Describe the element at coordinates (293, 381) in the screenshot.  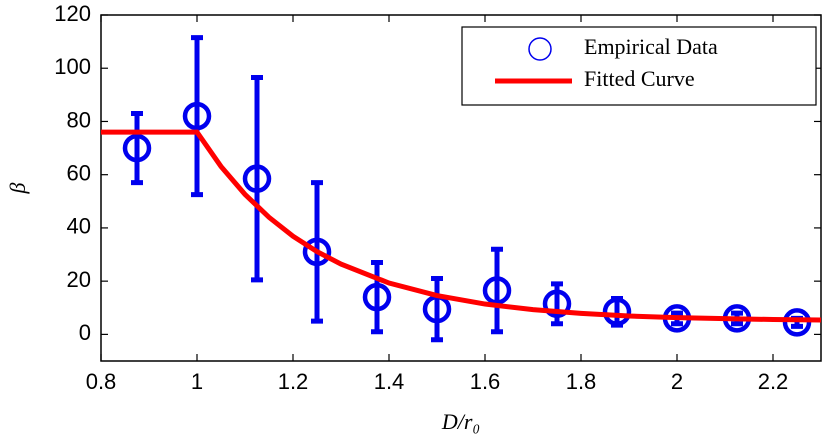
I see `x-tick-label: 1.2` at that location.